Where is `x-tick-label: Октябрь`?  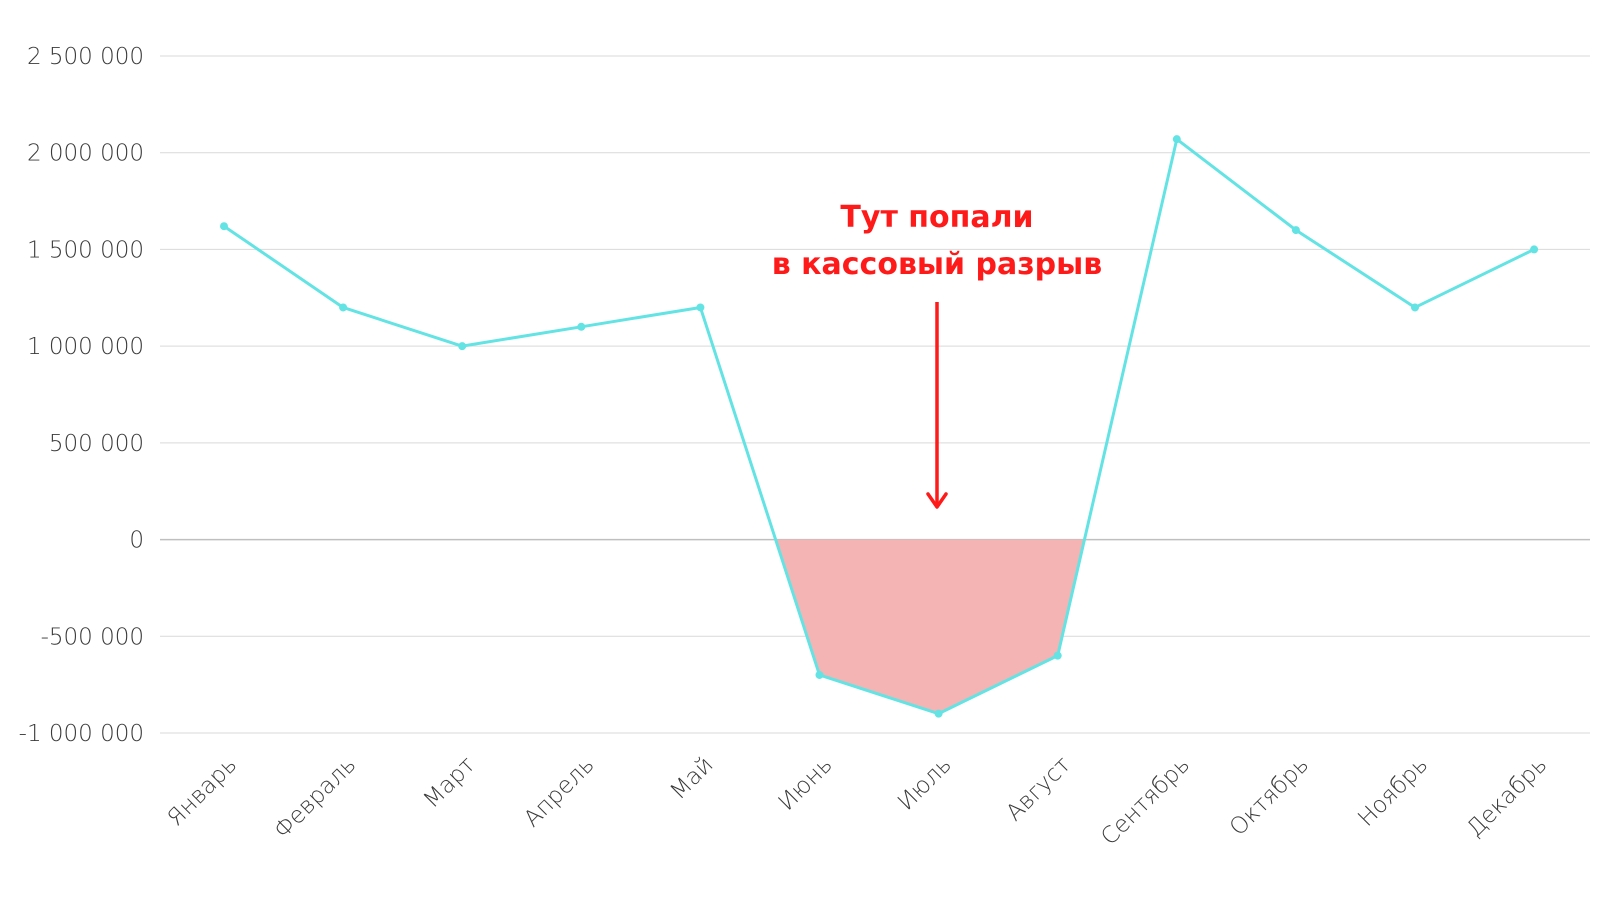
x-tick-label: Октябрь is located at coordinates (1269, 796).